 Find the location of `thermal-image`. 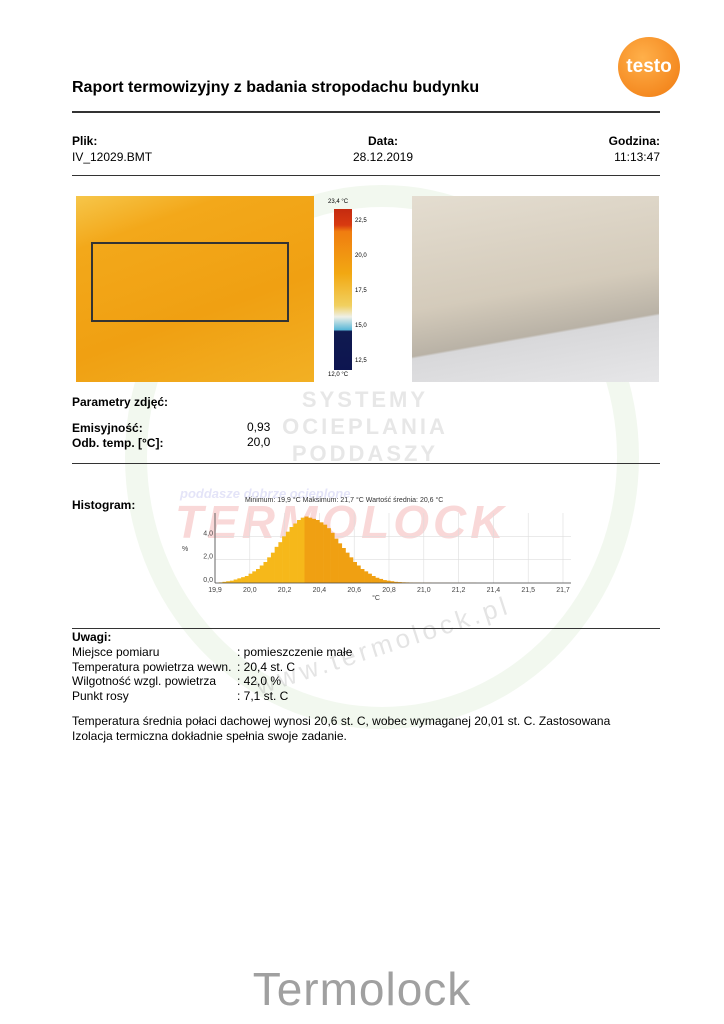

thermal-image is located at coordinates (195, 289).